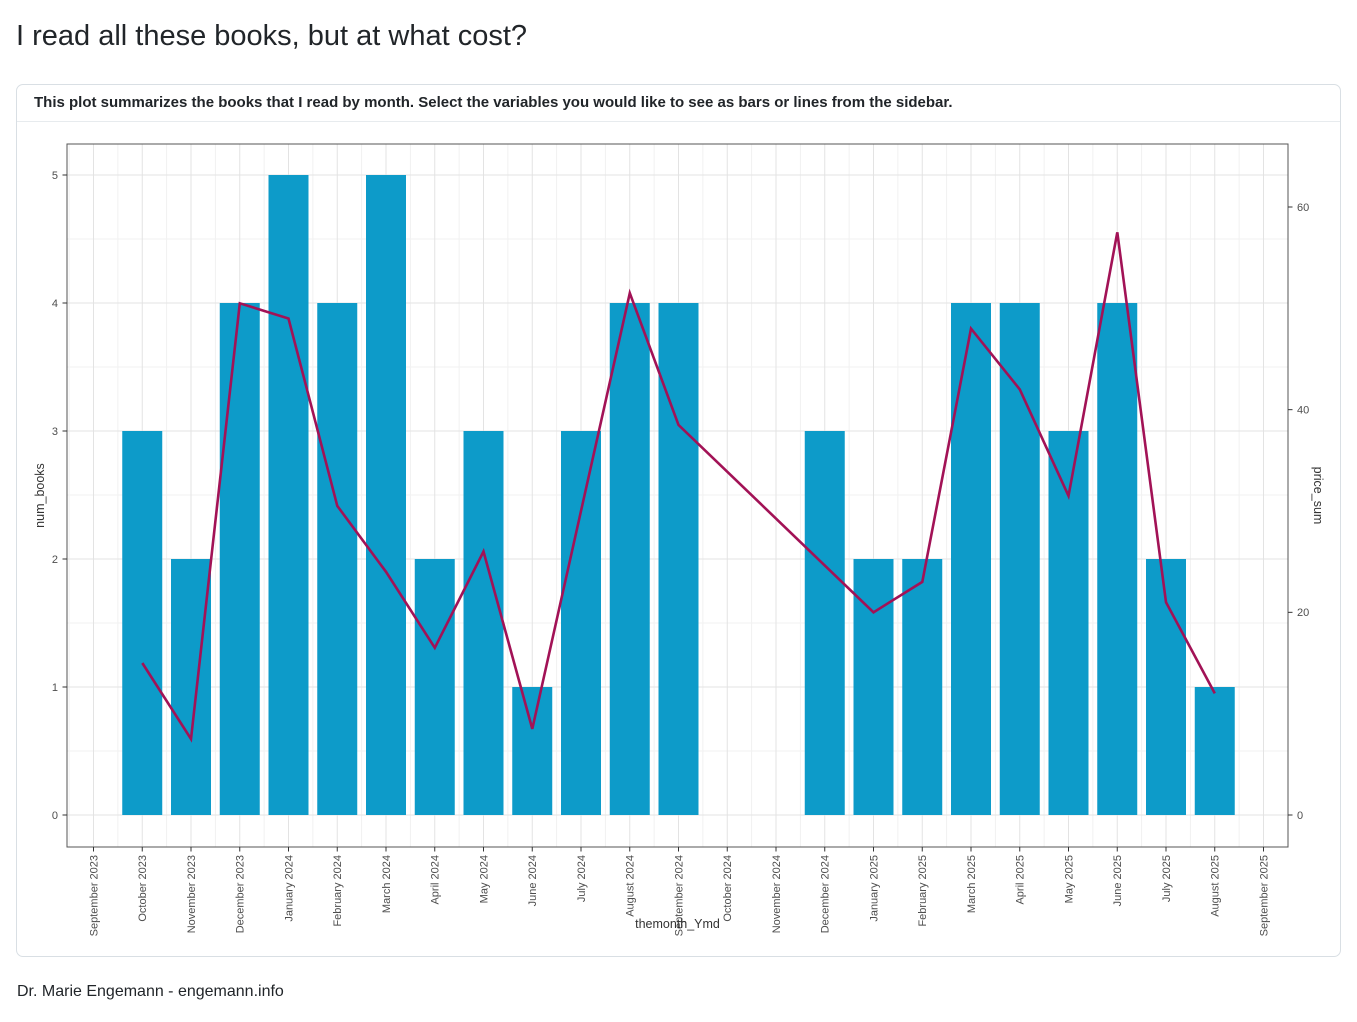 This screenshot has height=1022, width=1357. I want to click on y-left-tick-label: 0, so click(55, 816).